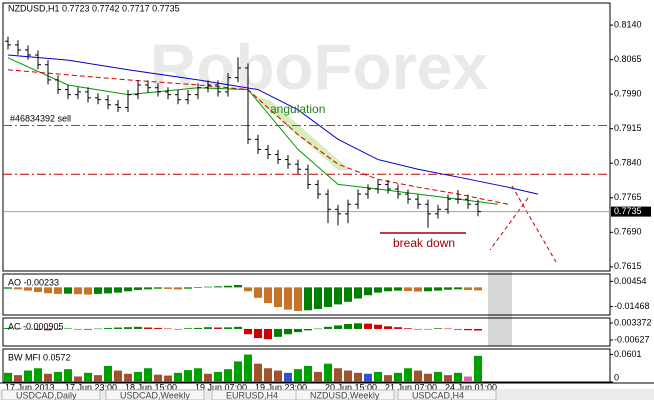  What do you see at coordinates (252, 395) in the screenshot?
I see `tab-label: EURUSD,H4` at bounding box center [252, 395].